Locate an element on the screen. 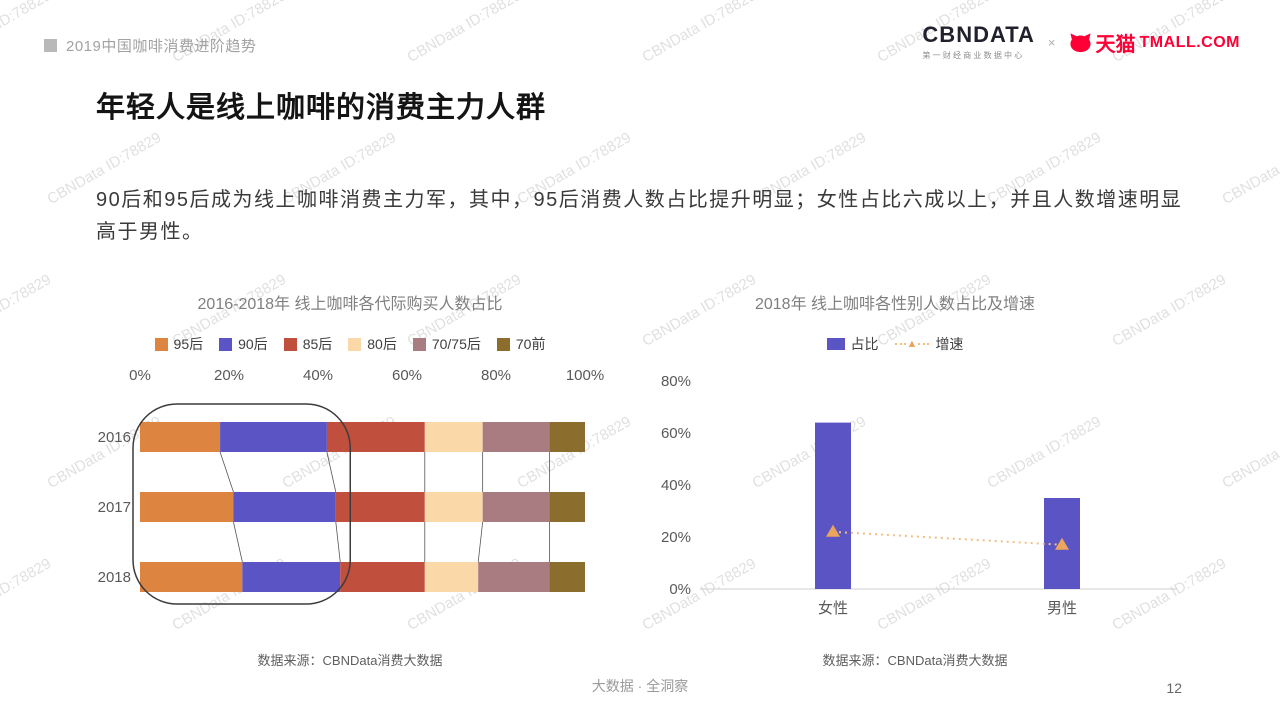  report-header: 2019中国咖啡消费进阶趋势 is located at coordinates (150, 45).